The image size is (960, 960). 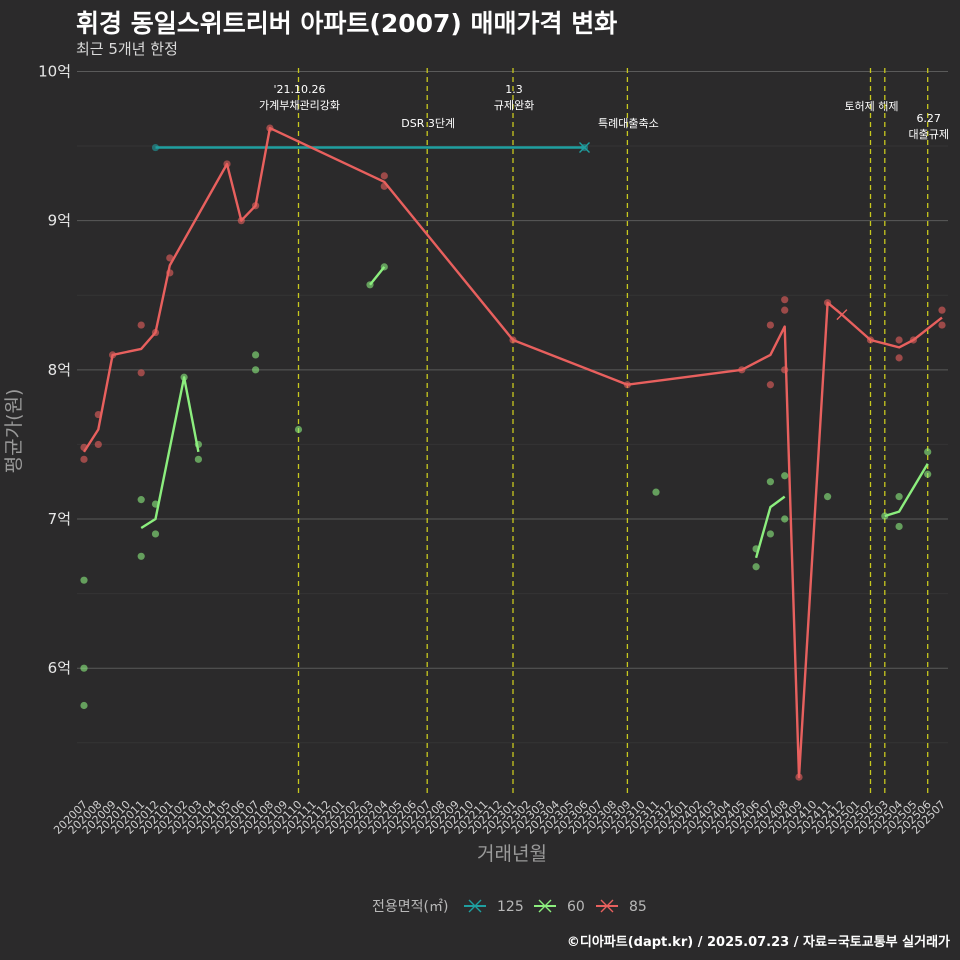 I want to click on y-tick-label: 6억, so click(x=59, y=668).